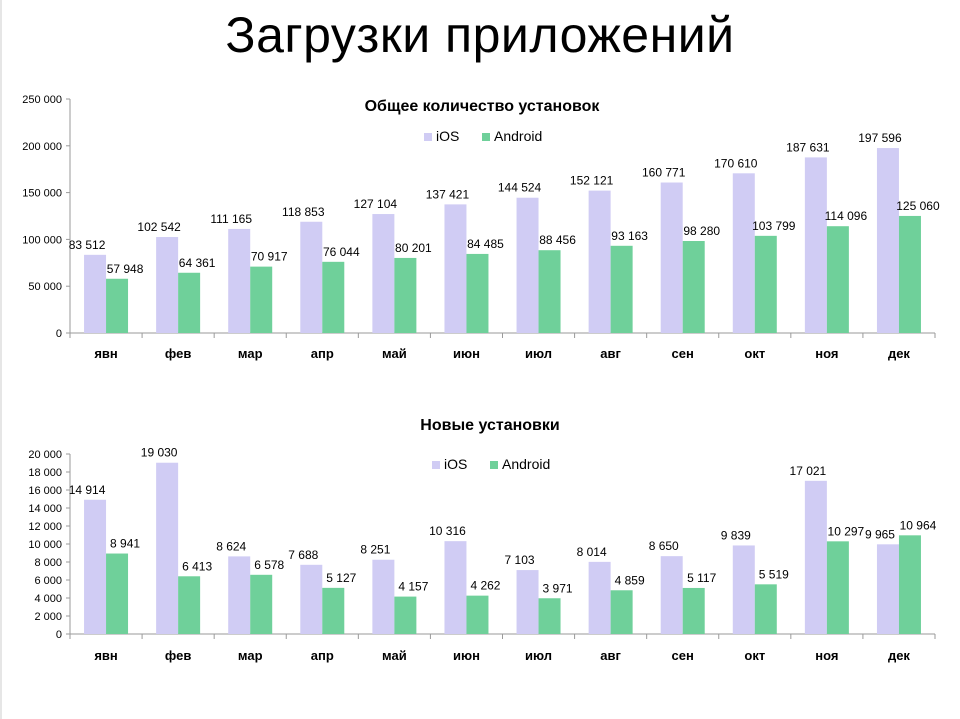 The image size is (960, 719). I want to click on total-value-label-ios: 160 771, so click(664, 173).